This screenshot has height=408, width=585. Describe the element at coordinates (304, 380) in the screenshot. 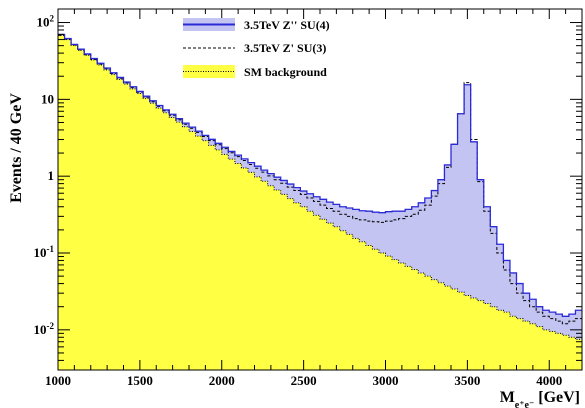

I see `x-tick-label: 2500` at that location.